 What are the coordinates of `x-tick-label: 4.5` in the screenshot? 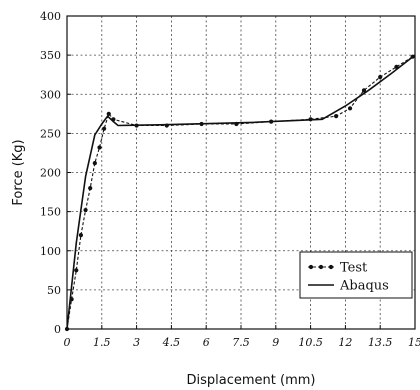 It's located at (171, 342).